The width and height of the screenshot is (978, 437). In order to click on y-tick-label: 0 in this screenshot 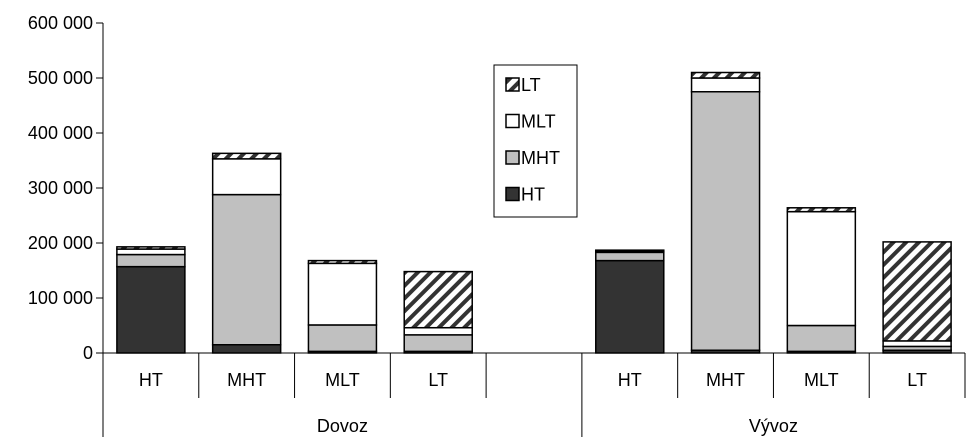, I will do `click(88, 353)`.